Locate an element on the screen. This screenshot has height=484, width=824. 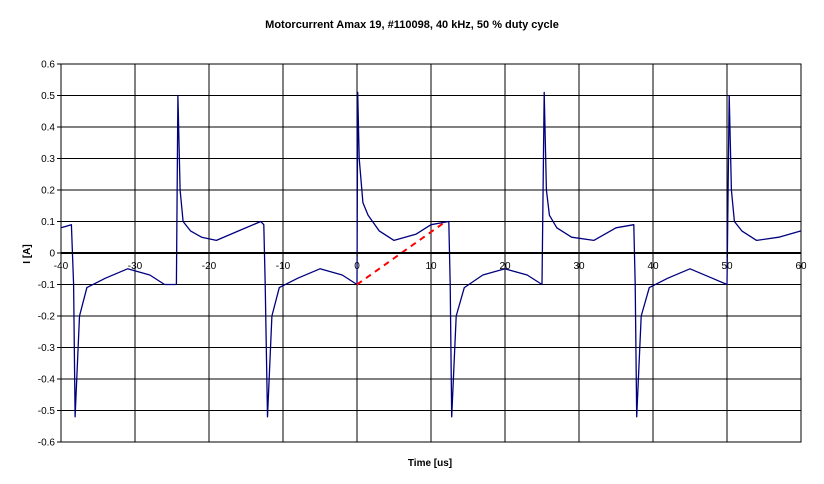
y-tick-label: 0.5 is located at coordinates (48, 96).